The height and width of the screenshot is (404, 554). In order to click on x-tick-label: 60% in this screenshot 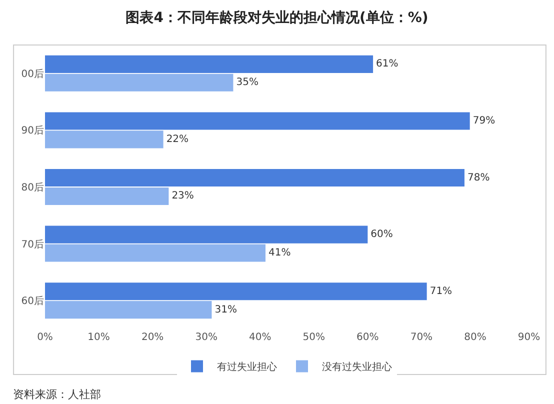, I will do `click(367, 337)`.